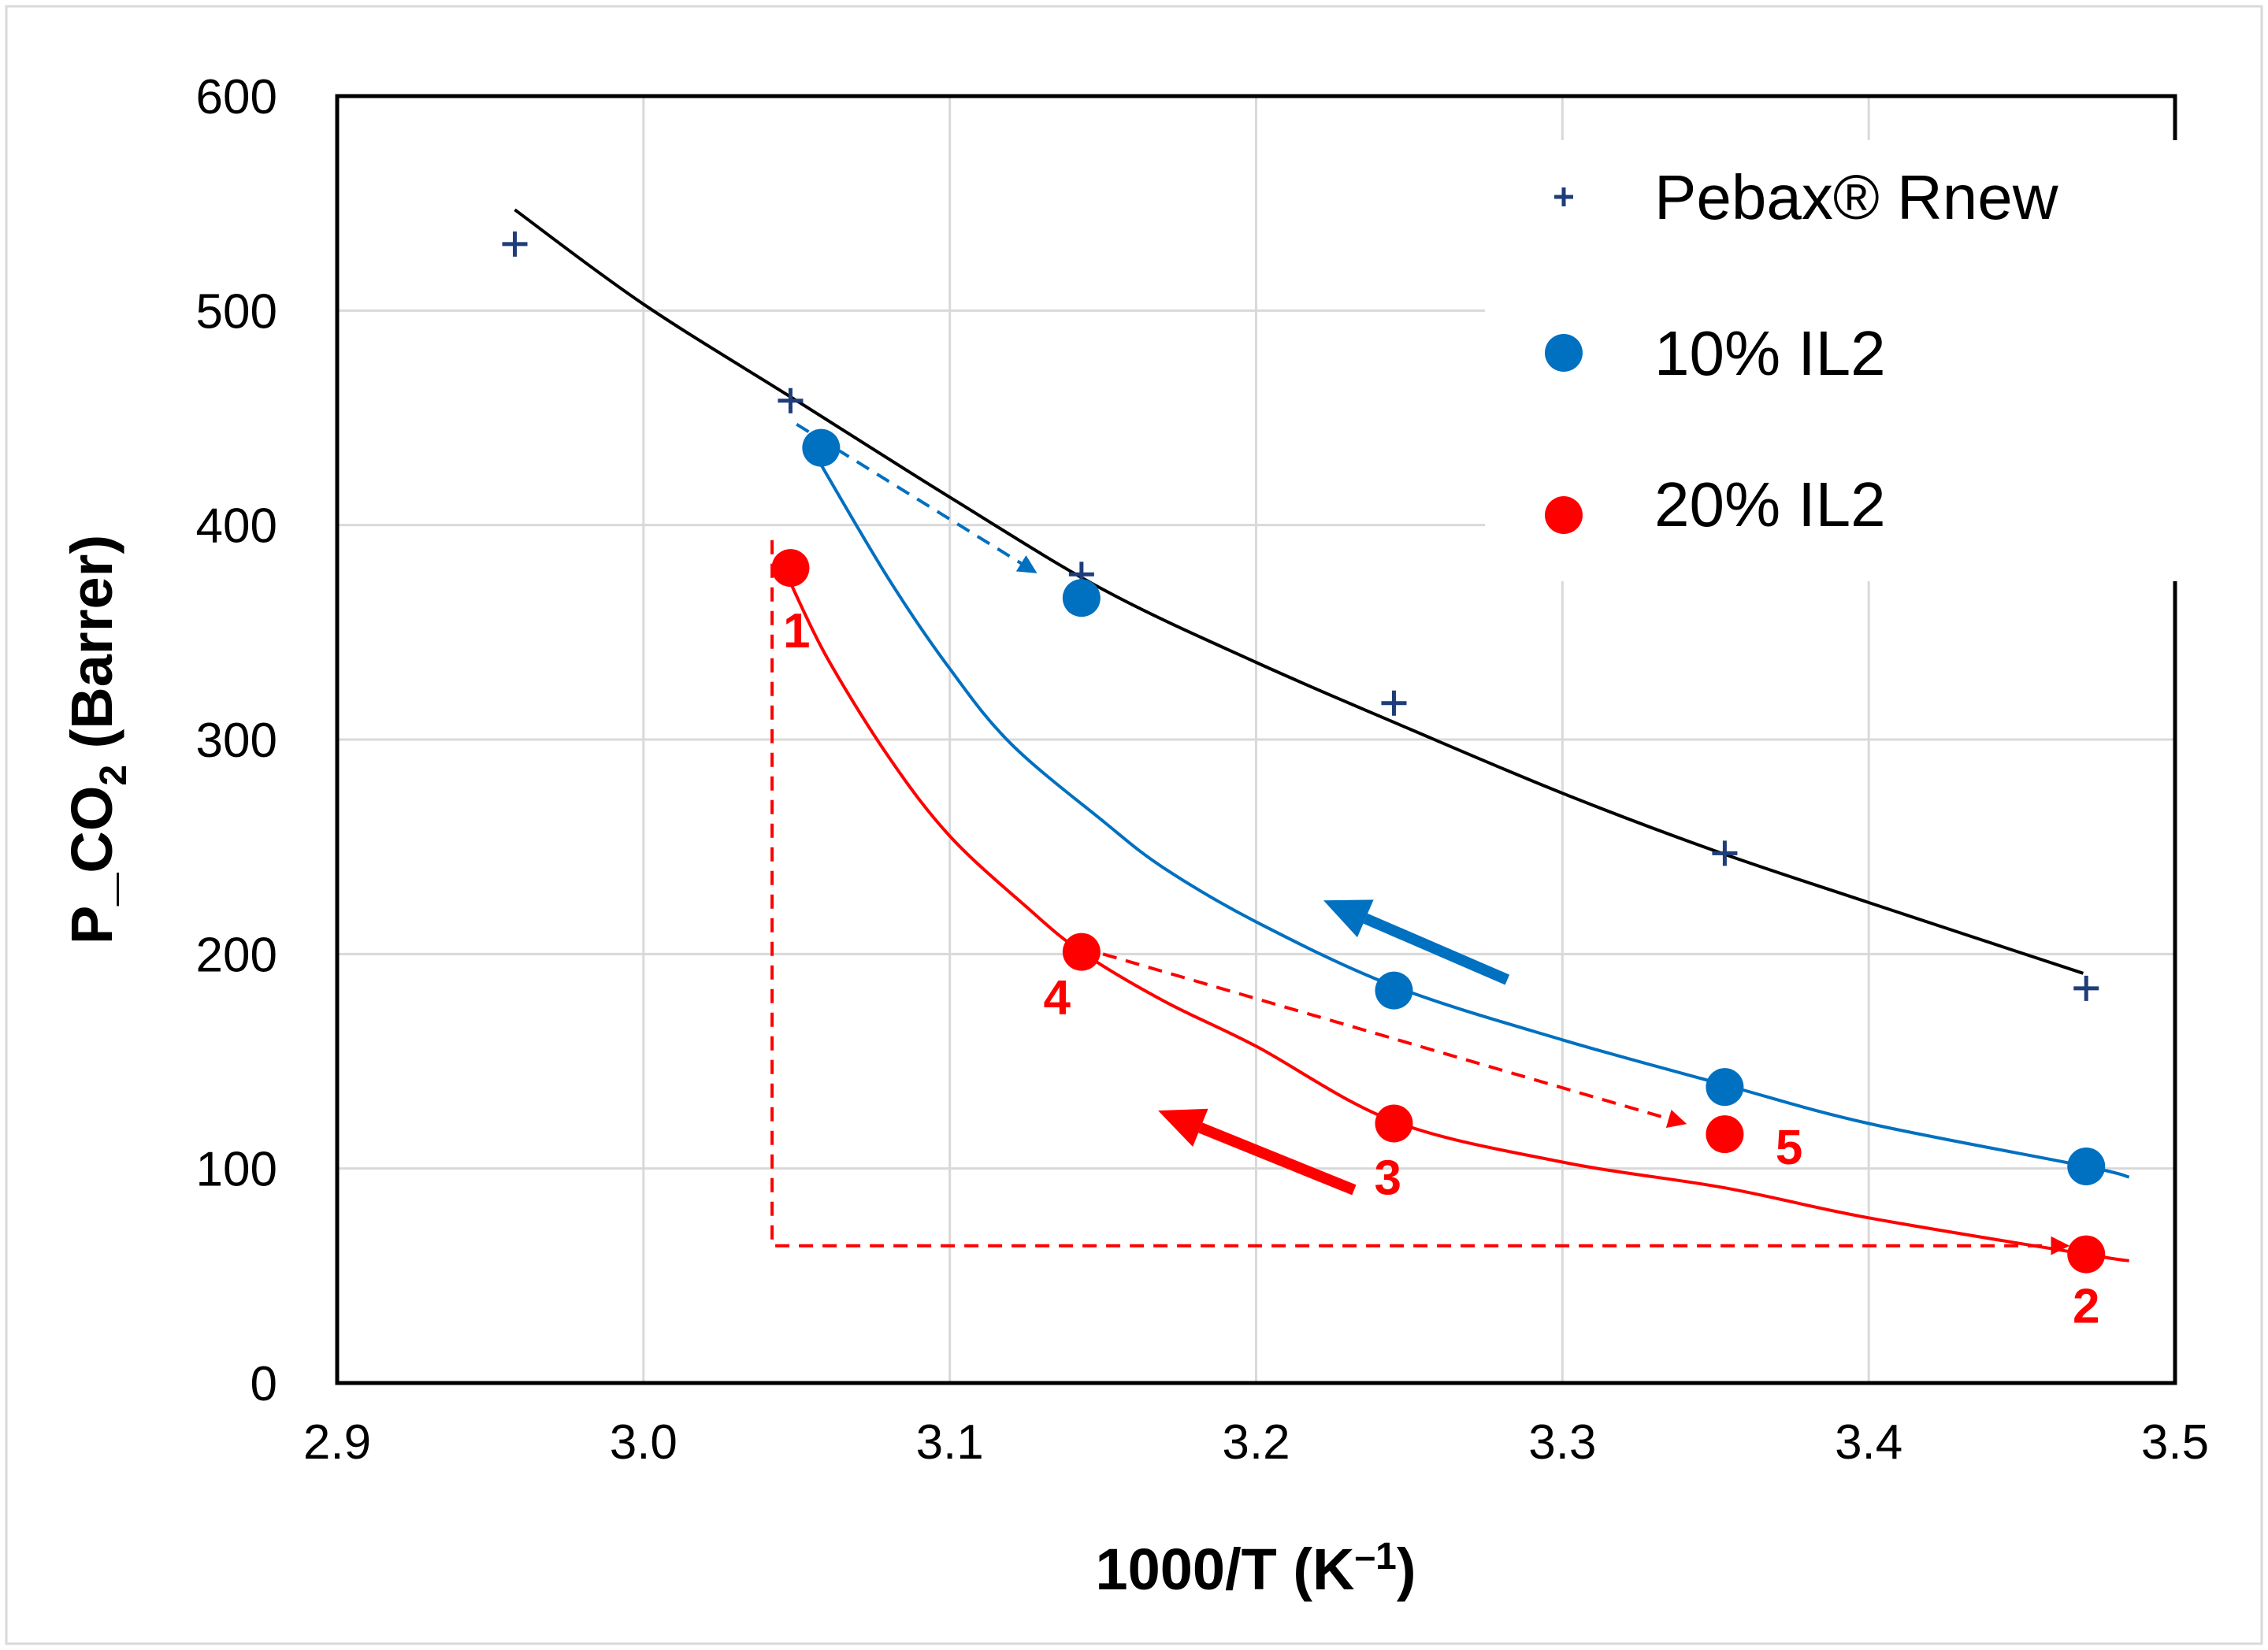 This screenshot has height=1650, width=2268. What do you see at coordinates (236, 312) in the screenshot?
I see `y-tick-label: 500` at bounding box center [236, 312].